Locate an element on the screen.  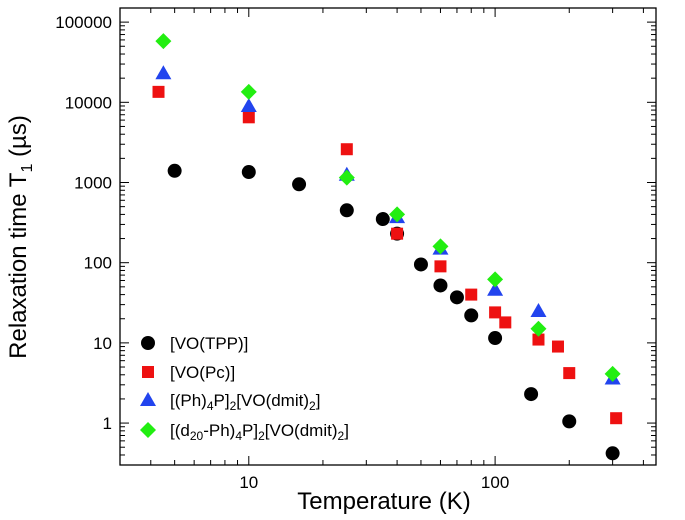
y-tick-label: 1000 is located at coordinates (93, 183).